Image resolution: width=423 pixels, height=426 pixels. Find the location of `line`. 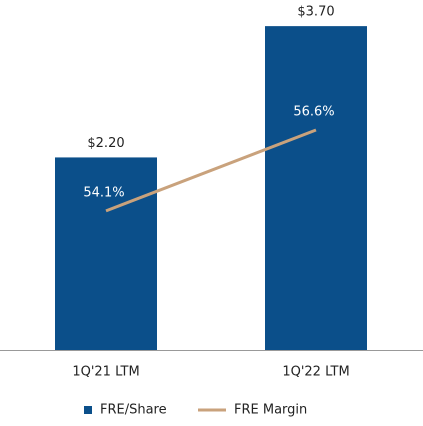

line is located at coordinates (211, 170).